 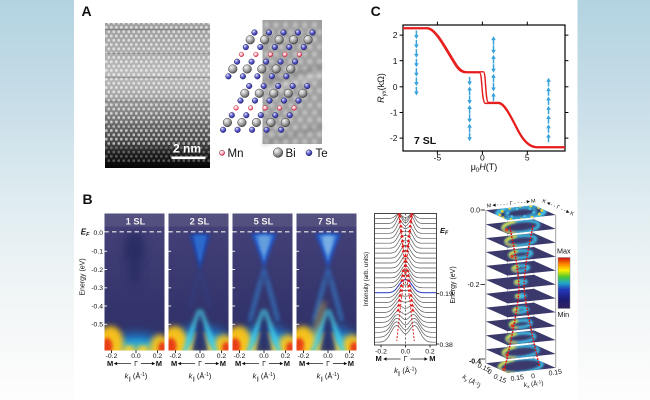 What do you see at coordinates (438, 158) in the screenshot?
I see `svg-text: -5` at bounding box center [438, 158].